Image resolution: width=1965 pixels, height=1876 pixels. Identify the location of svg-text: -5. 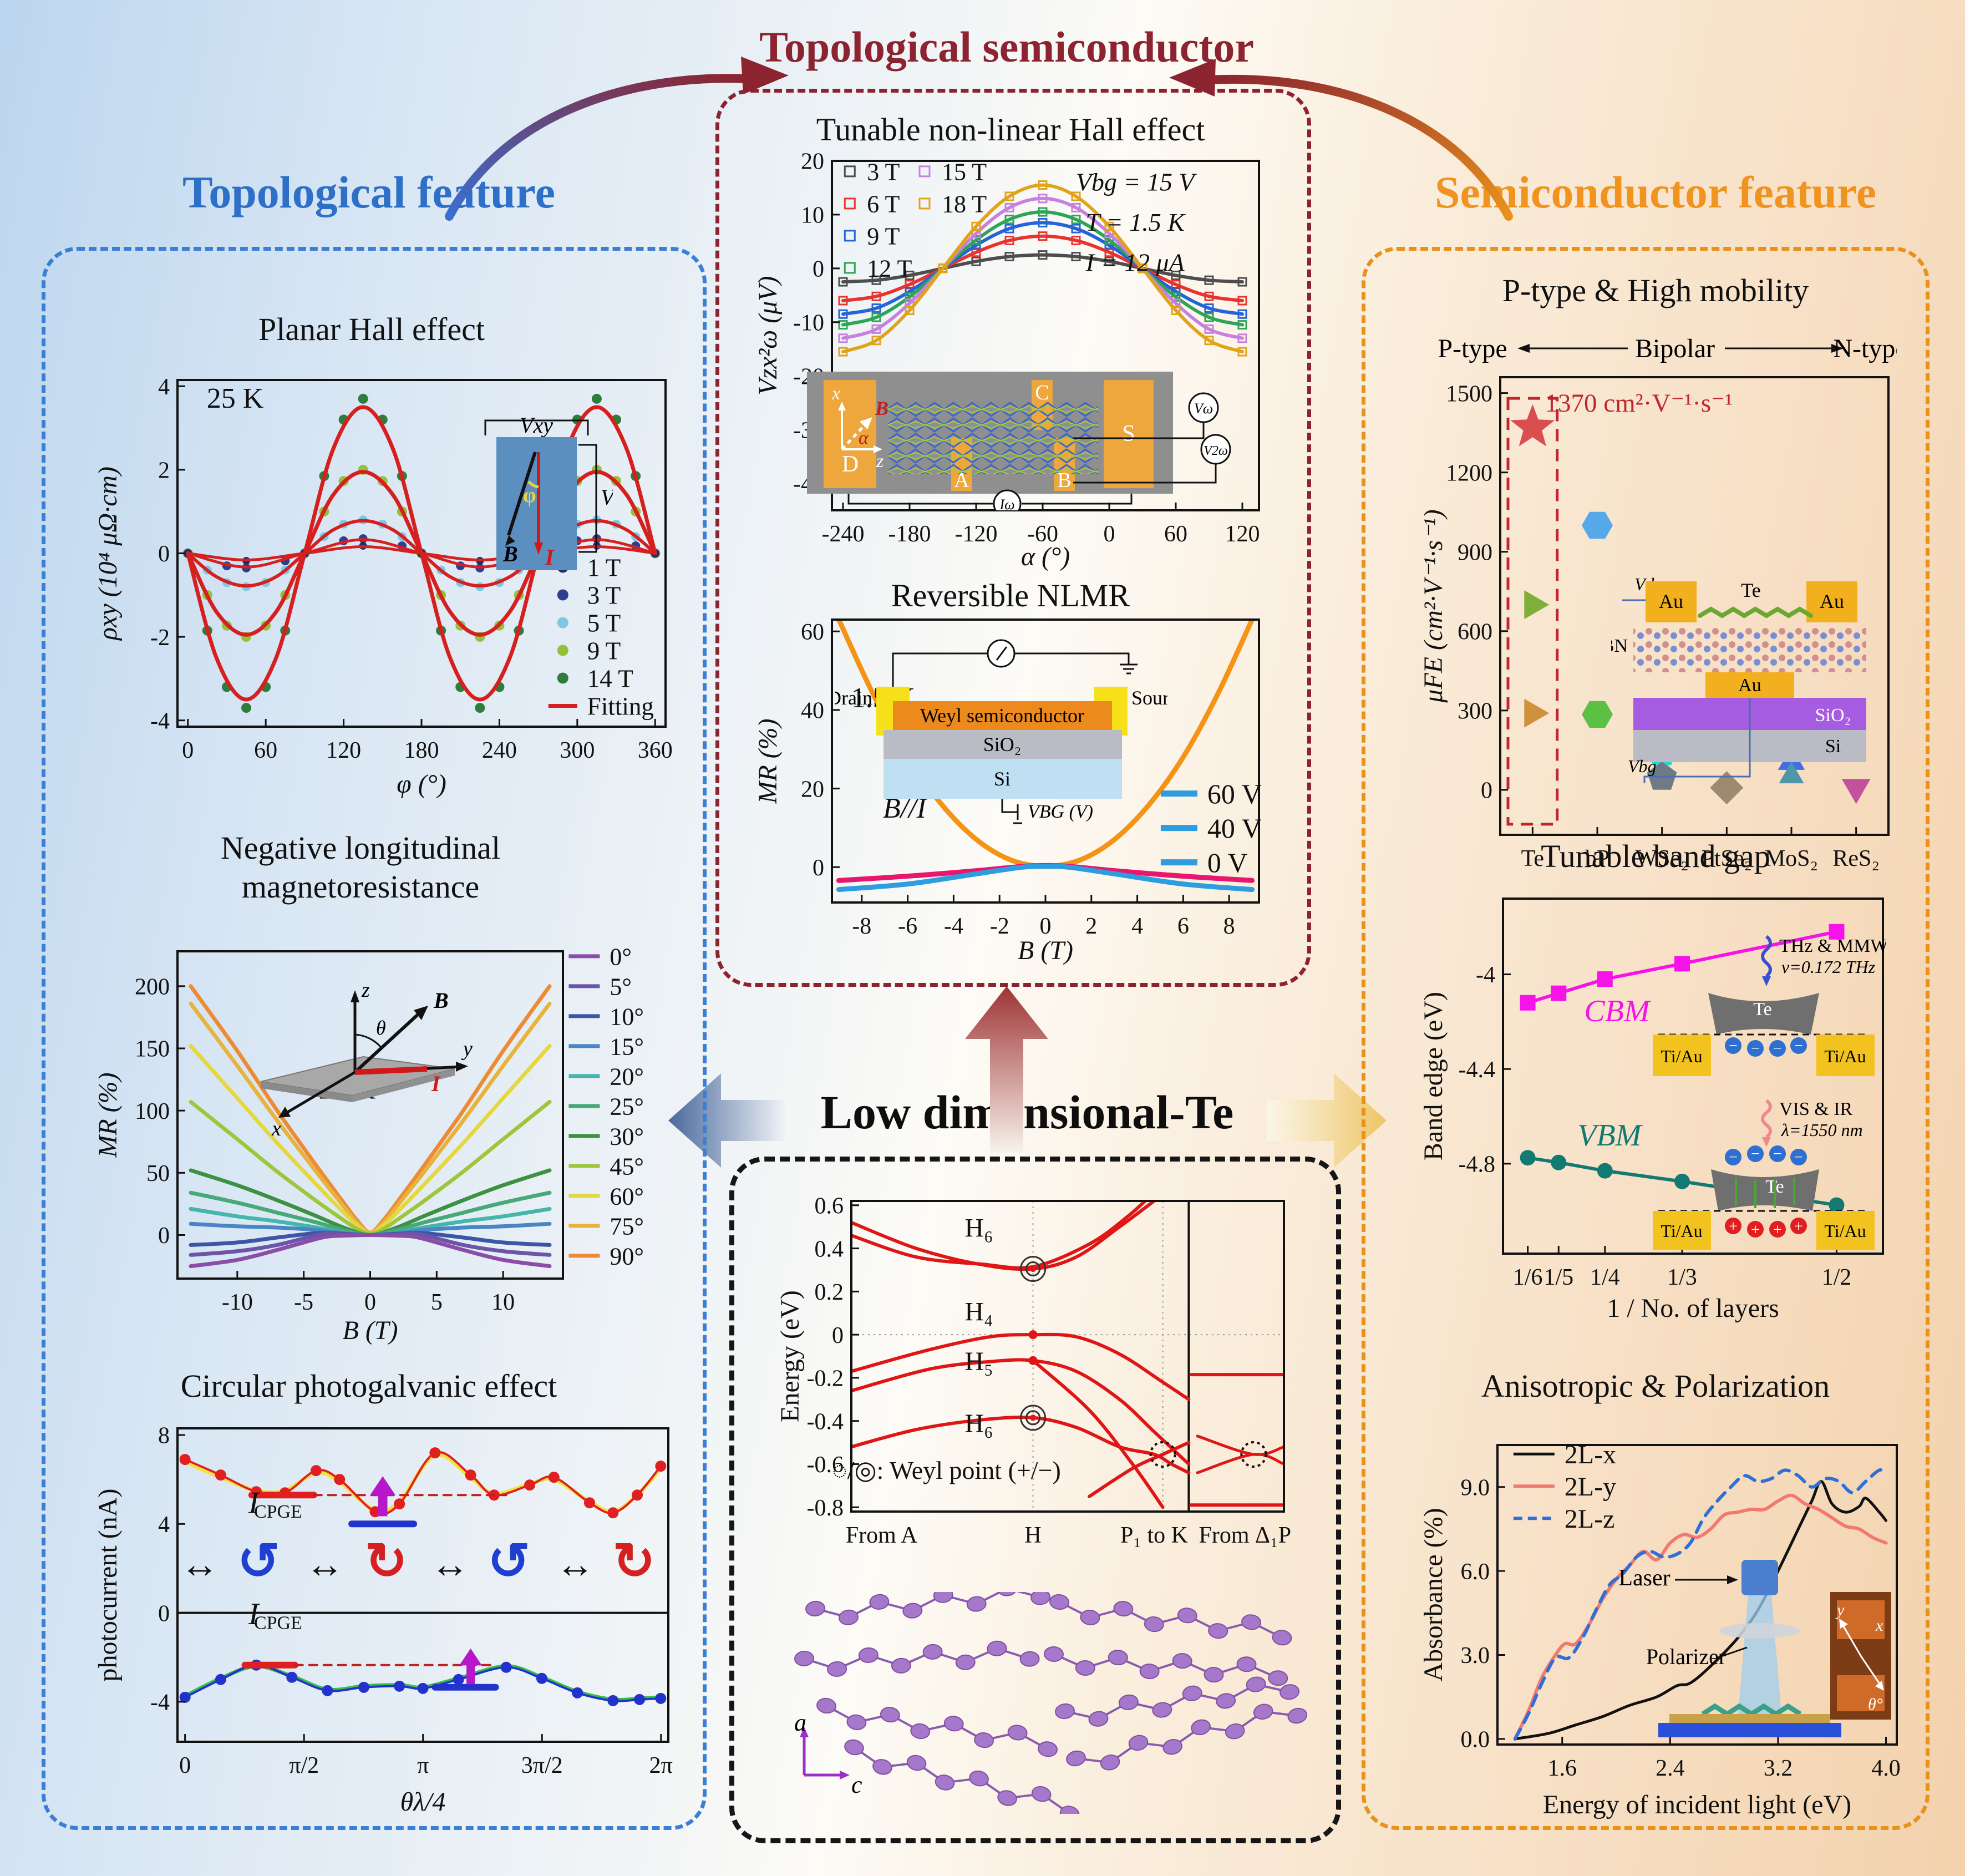
(303, 1302).